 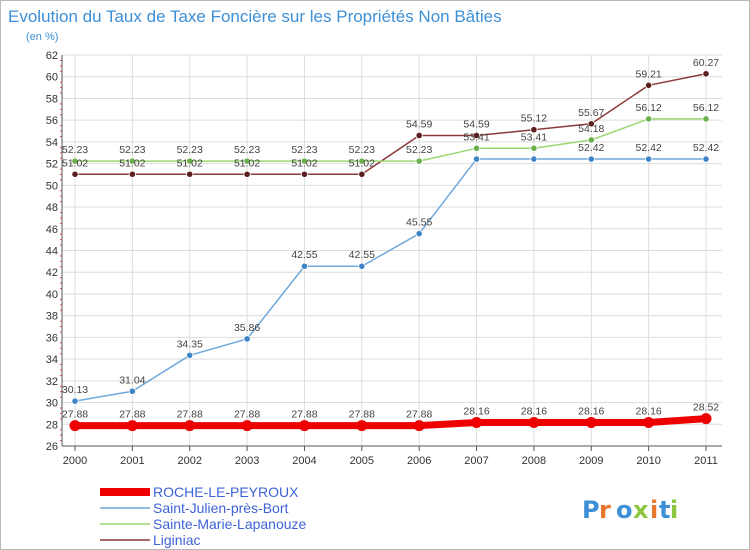 What do you see at coordinates (220, 508) in the screenshot?
I see `legend-label-1: Saint-Julien-près-Bort` at bounding box center [220, 508].